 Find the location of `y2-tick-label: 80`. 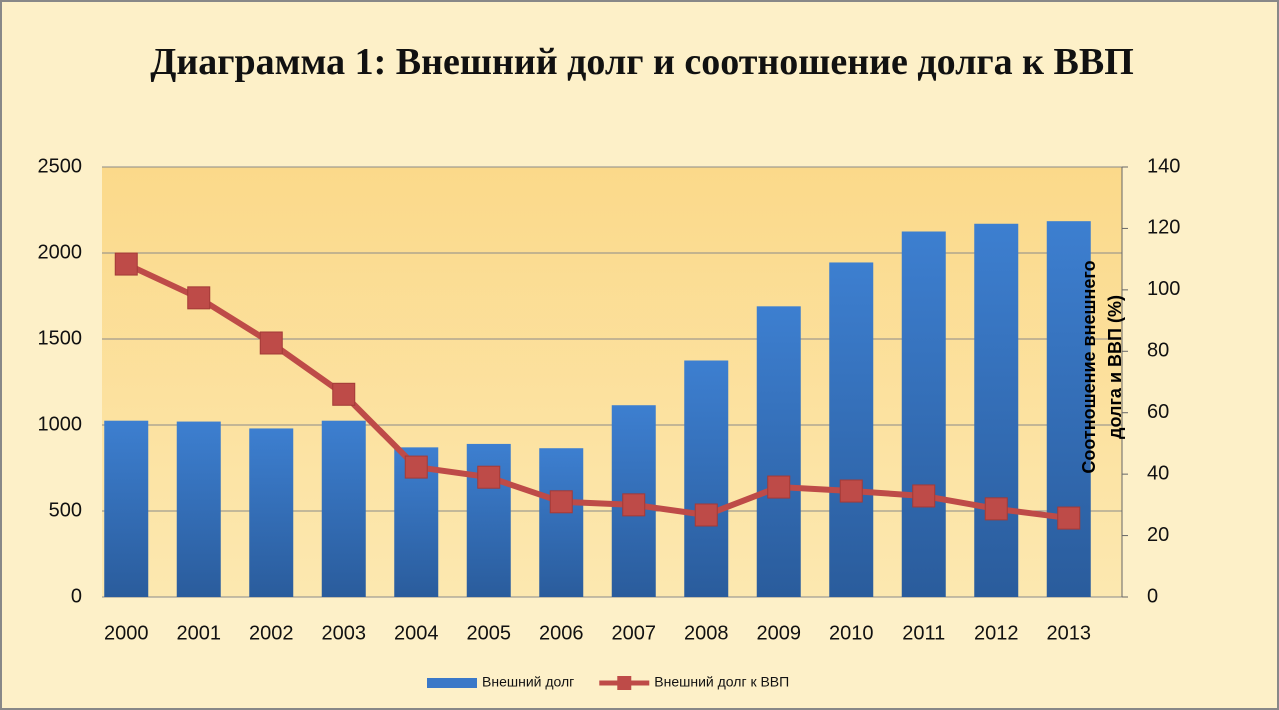

y2-tick-label: 80 is located at coordinates (1158, 351).